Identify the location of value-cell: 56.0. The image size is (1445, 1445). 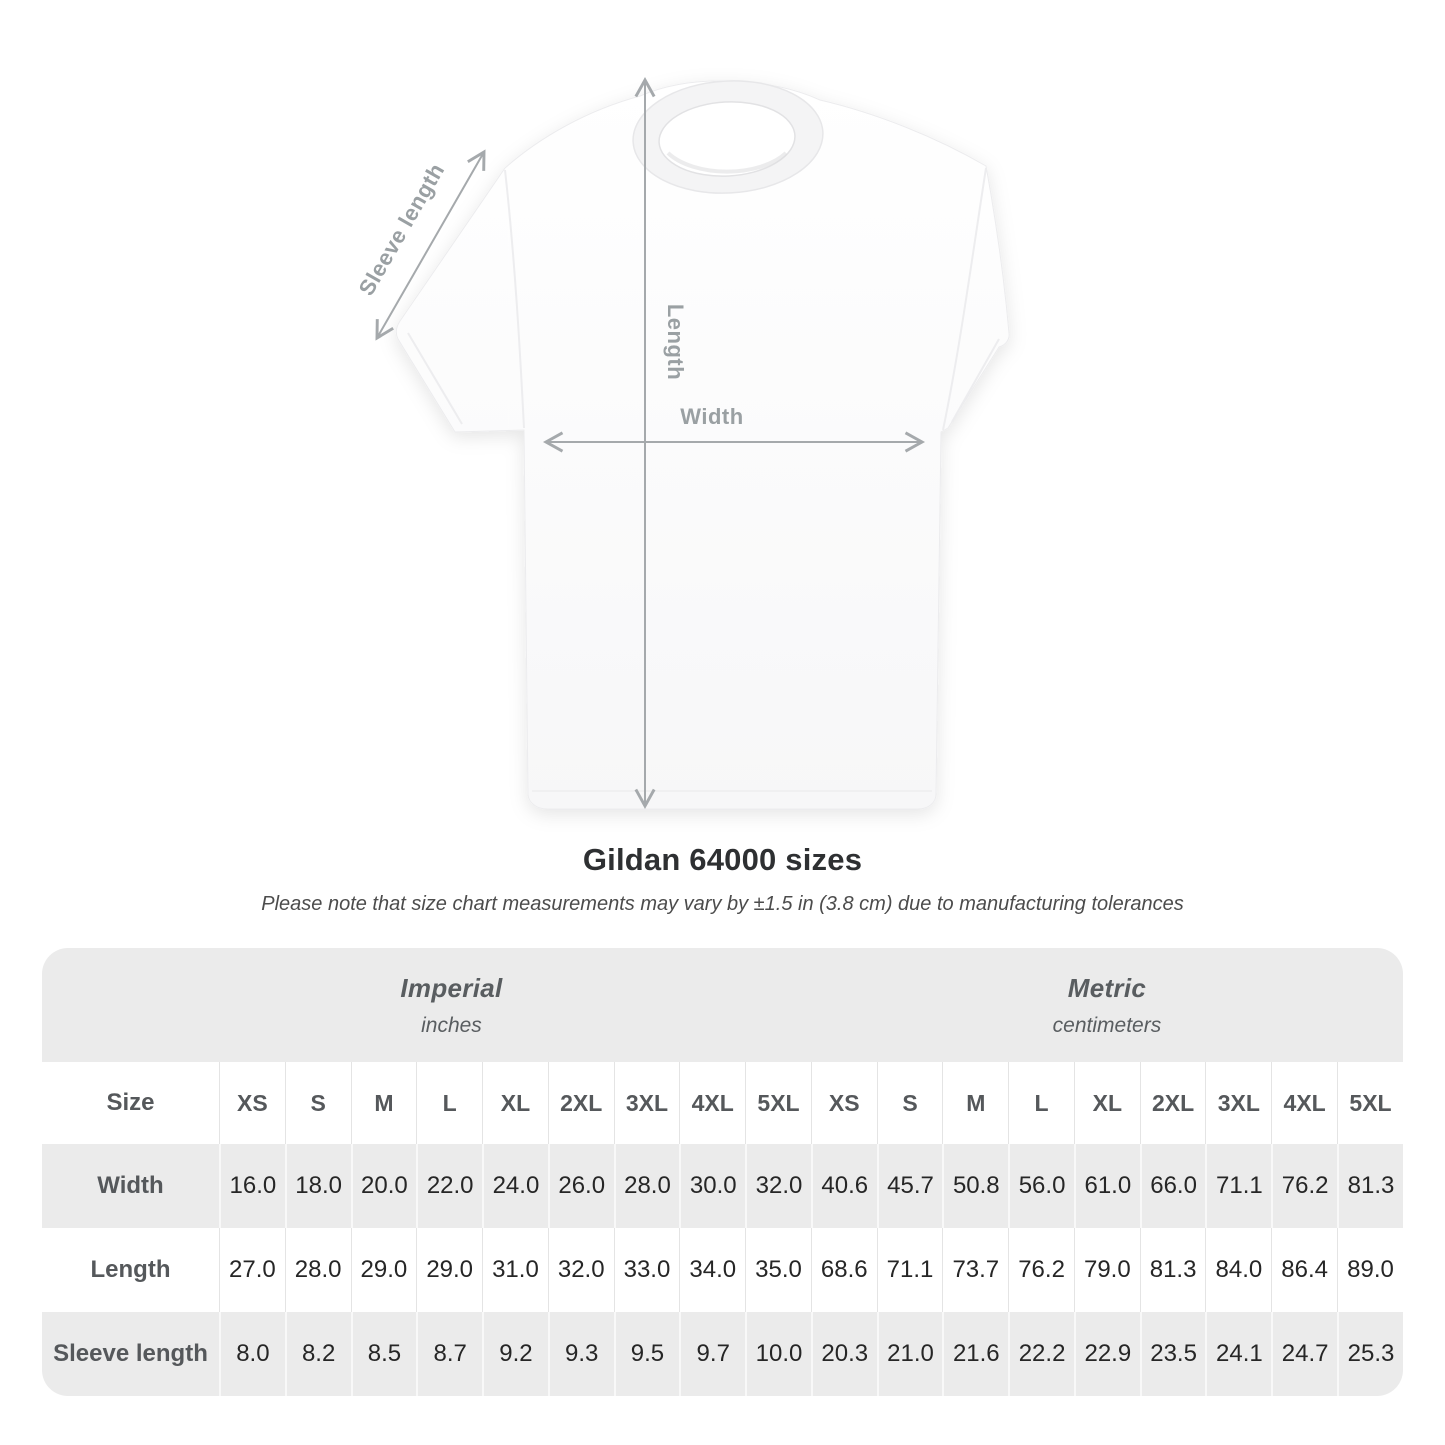
(1041, 1186).